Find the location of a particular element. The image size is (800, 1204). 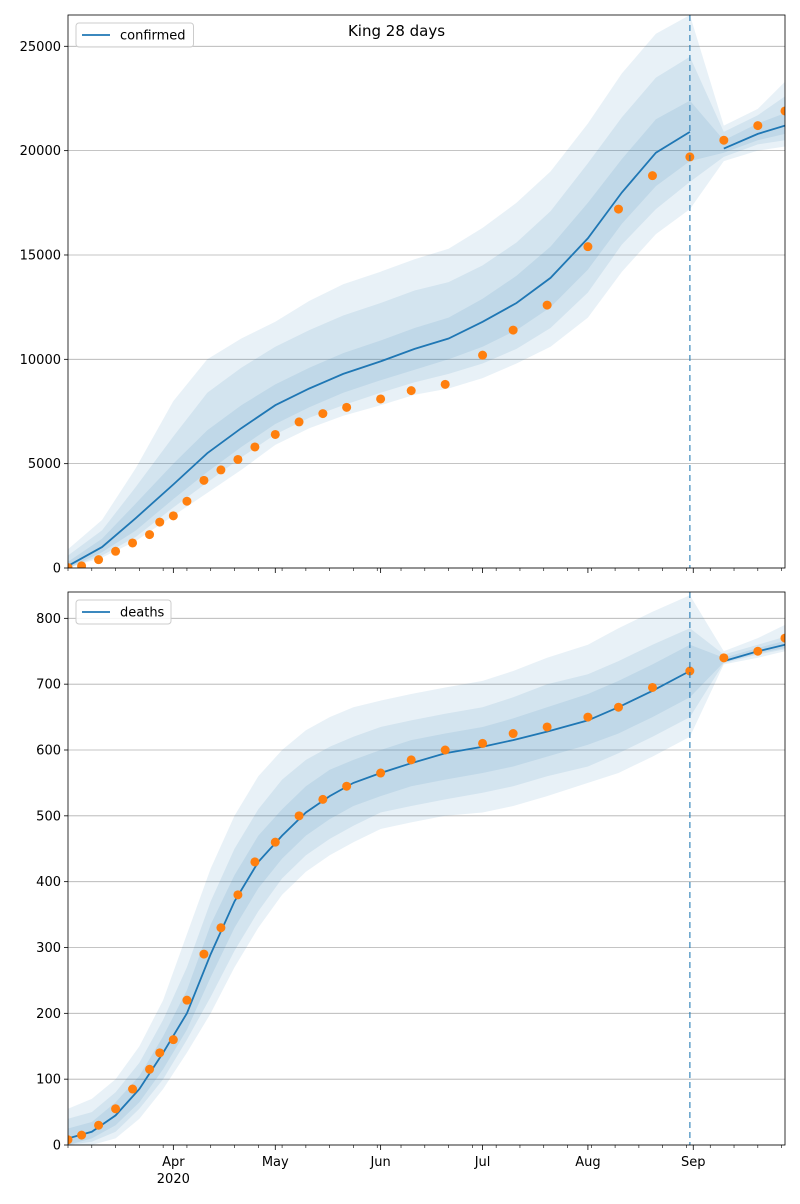

x-tick-label: Aug is located at coordinates (587, 1162).